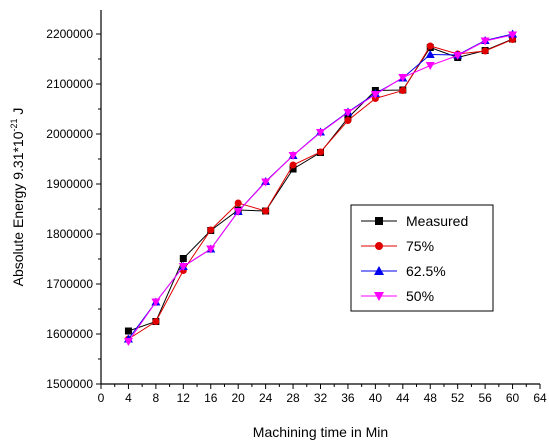 The width and height of the screenshot is (549, 444). Describe the element at coordinates (14, 124) in the screenshot. I see `y-axis-title-exponent: -21` at that location.